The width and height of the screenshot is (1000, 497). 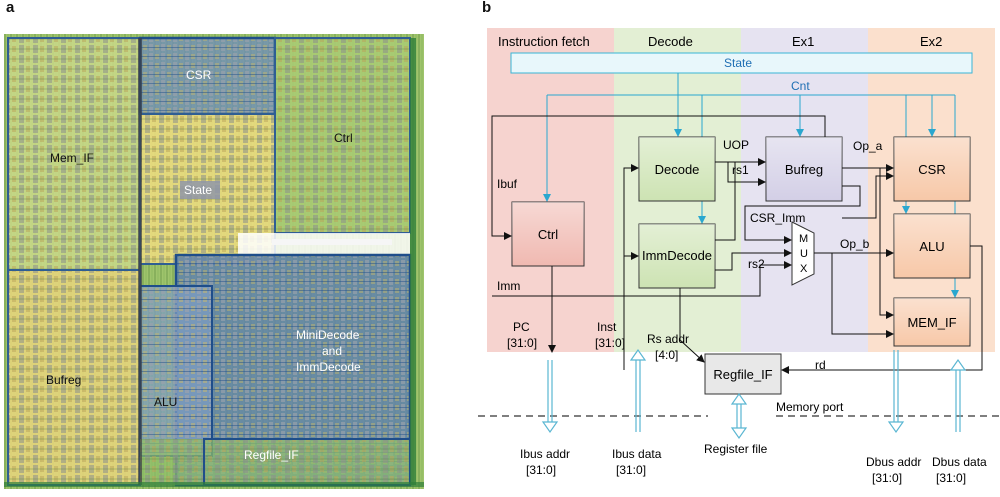 I want to click on register-file-label: Register file, so click(x=736, y=449).